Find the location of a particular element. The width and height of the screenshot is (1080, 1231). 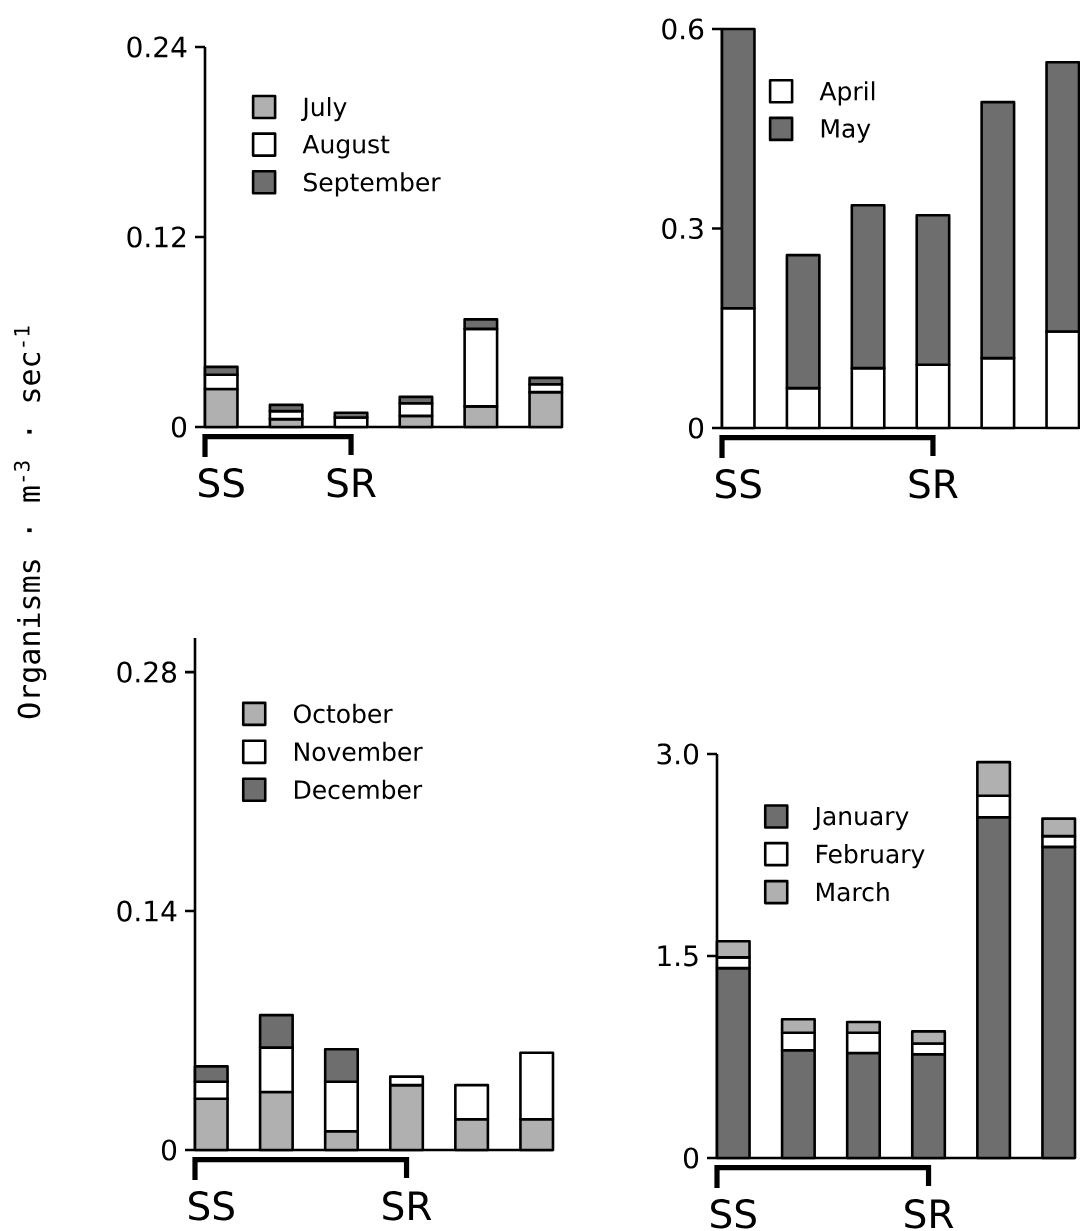

legend-label: October is located at coordinates (343, 713).